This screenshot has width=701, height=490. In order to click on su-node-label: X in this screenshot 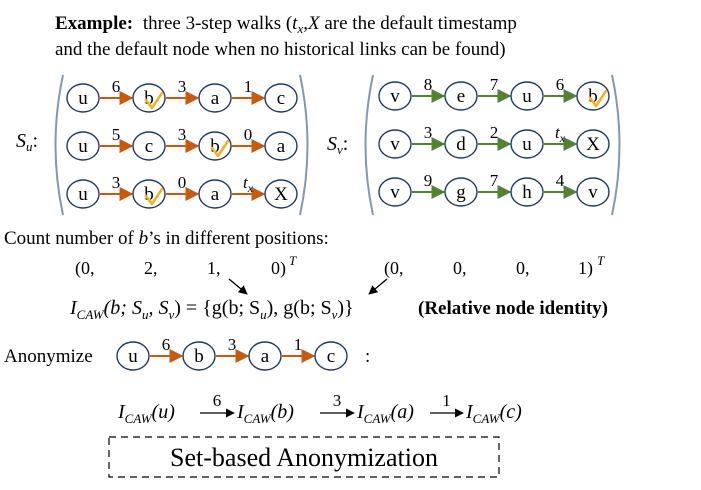, I will do `click(281, 194)`.